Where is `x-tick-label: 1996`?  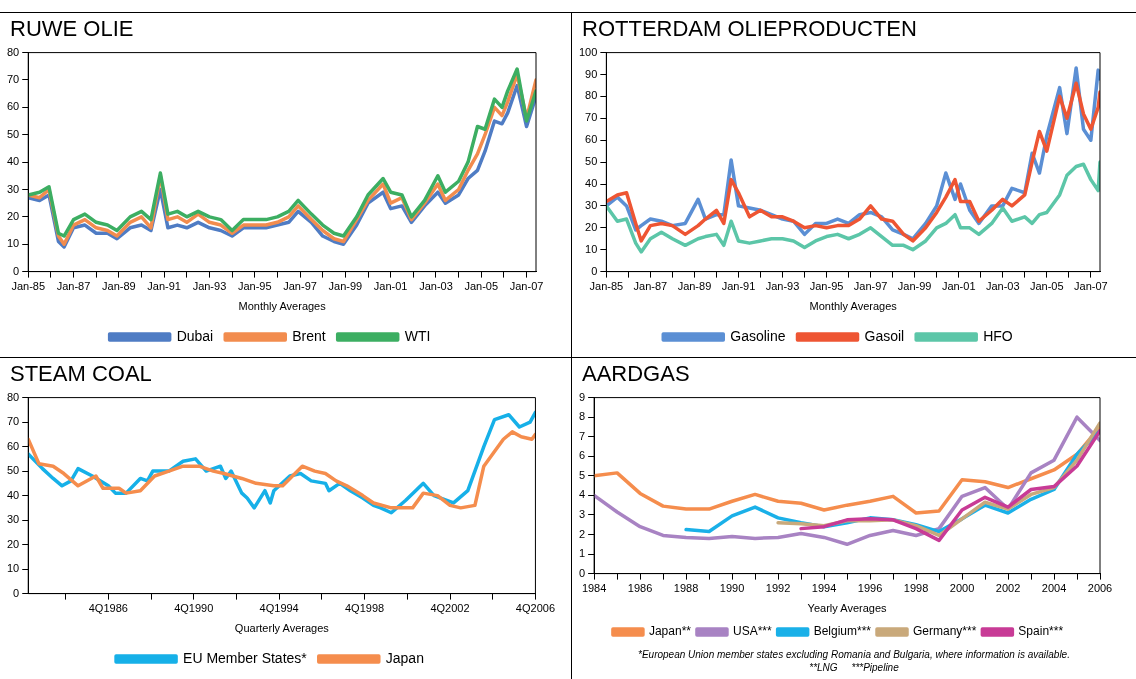
x-tick-label: 1996 is located at coordinates (870, 588).